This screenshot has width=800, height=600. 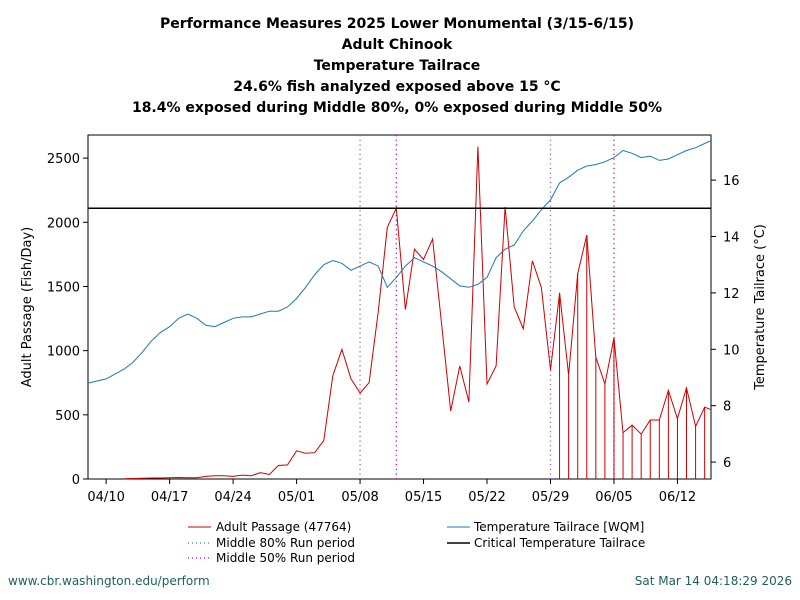 I want to click on y-right-tick-label: 10, so click(x=731, y=350).